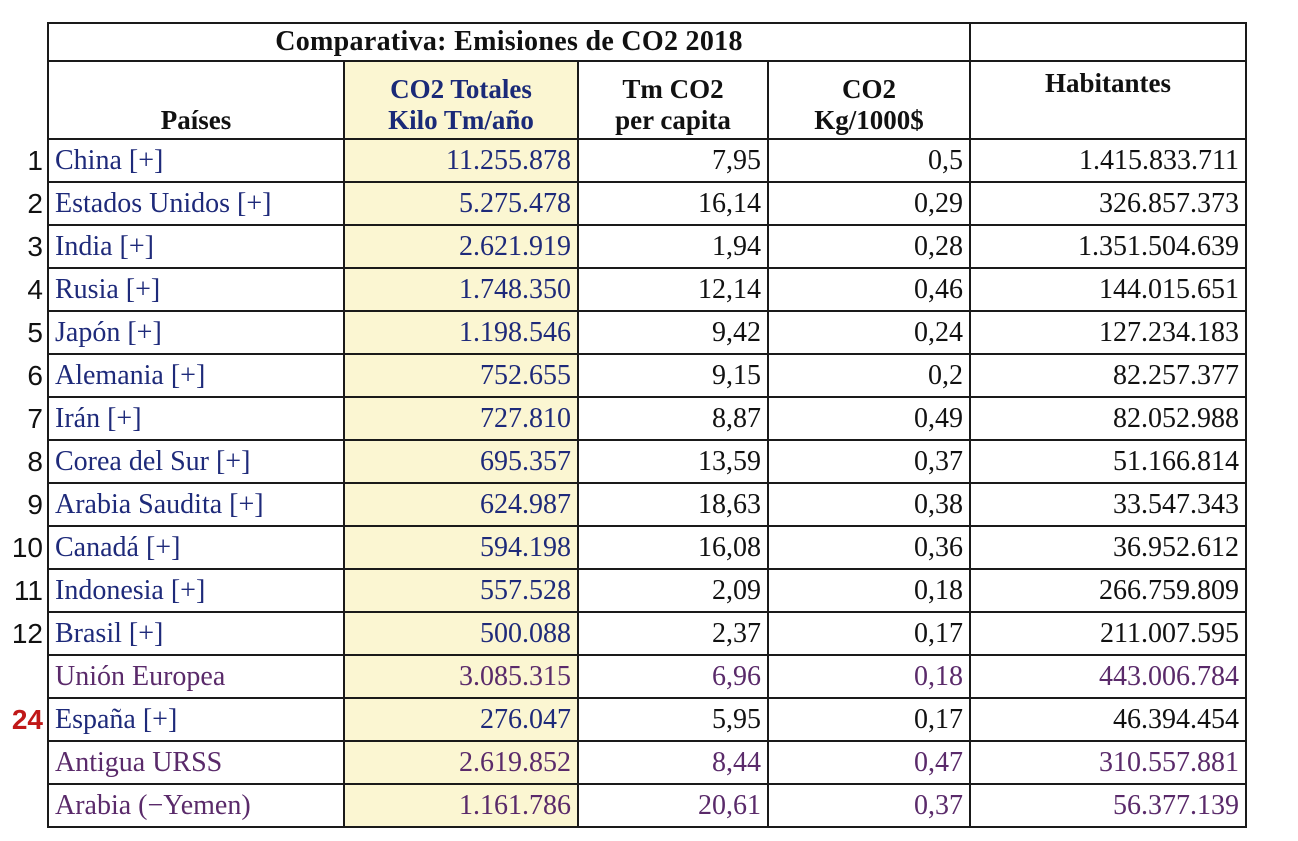 Image resolution: width=1298 pixels, height=841 pixels. What do you see at coordinates (1108, 676) in the screenshot?
I see `population-cell: 443.006.784` at bounding box center [1108, 676].